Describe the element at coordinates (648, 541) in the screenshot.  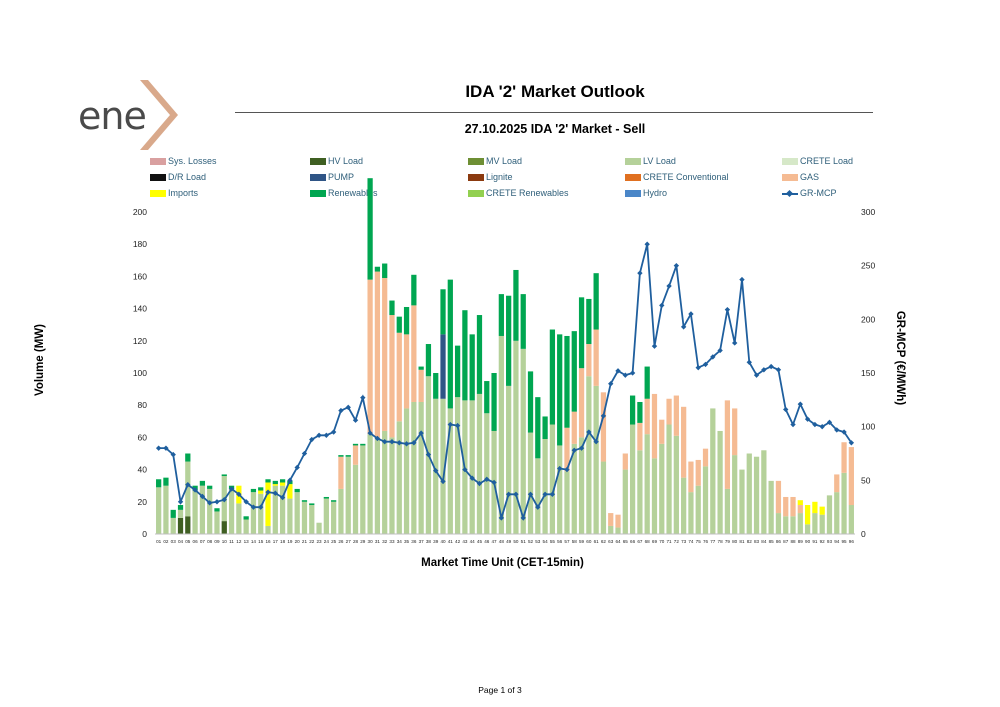
I see `x-tick-label: 68` at that location.